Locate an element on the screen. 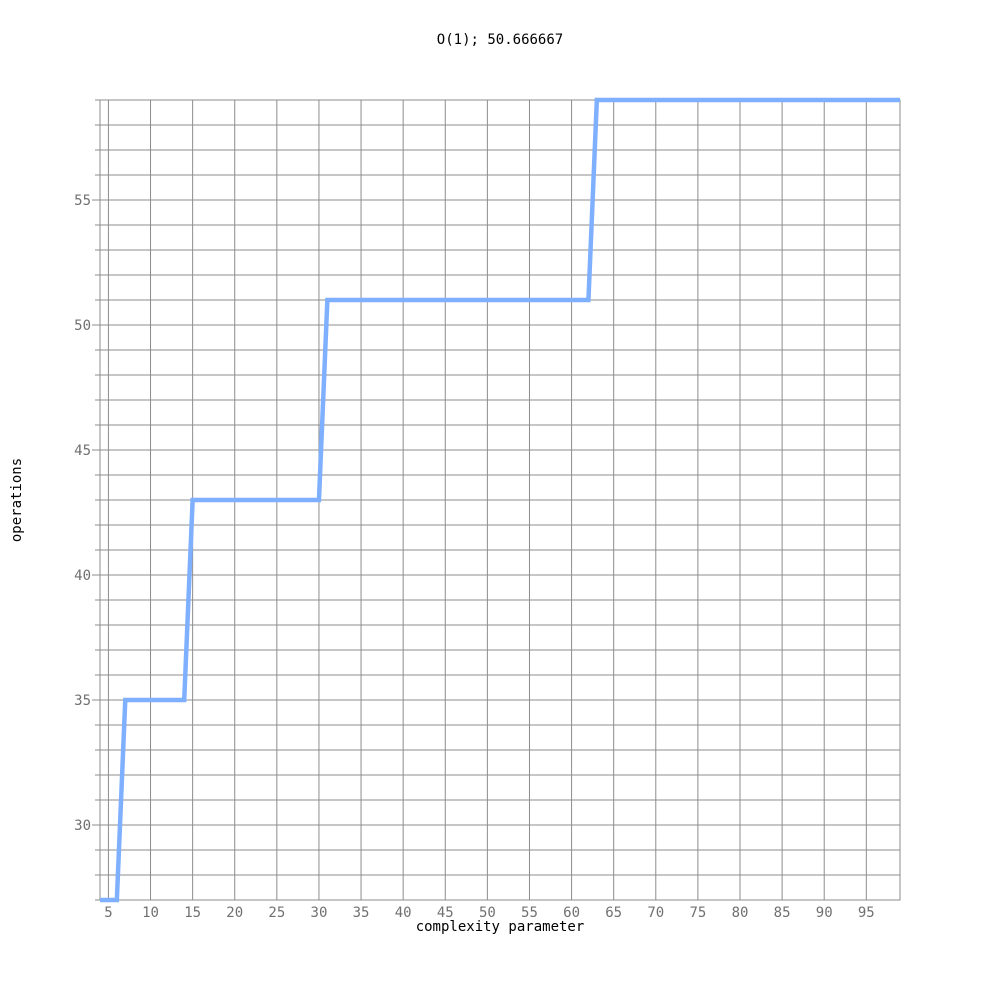 Image resolution: width=1000 pixels, height=1000 pixels. x-tick-label: 75 is located at coordinates (697, 913).